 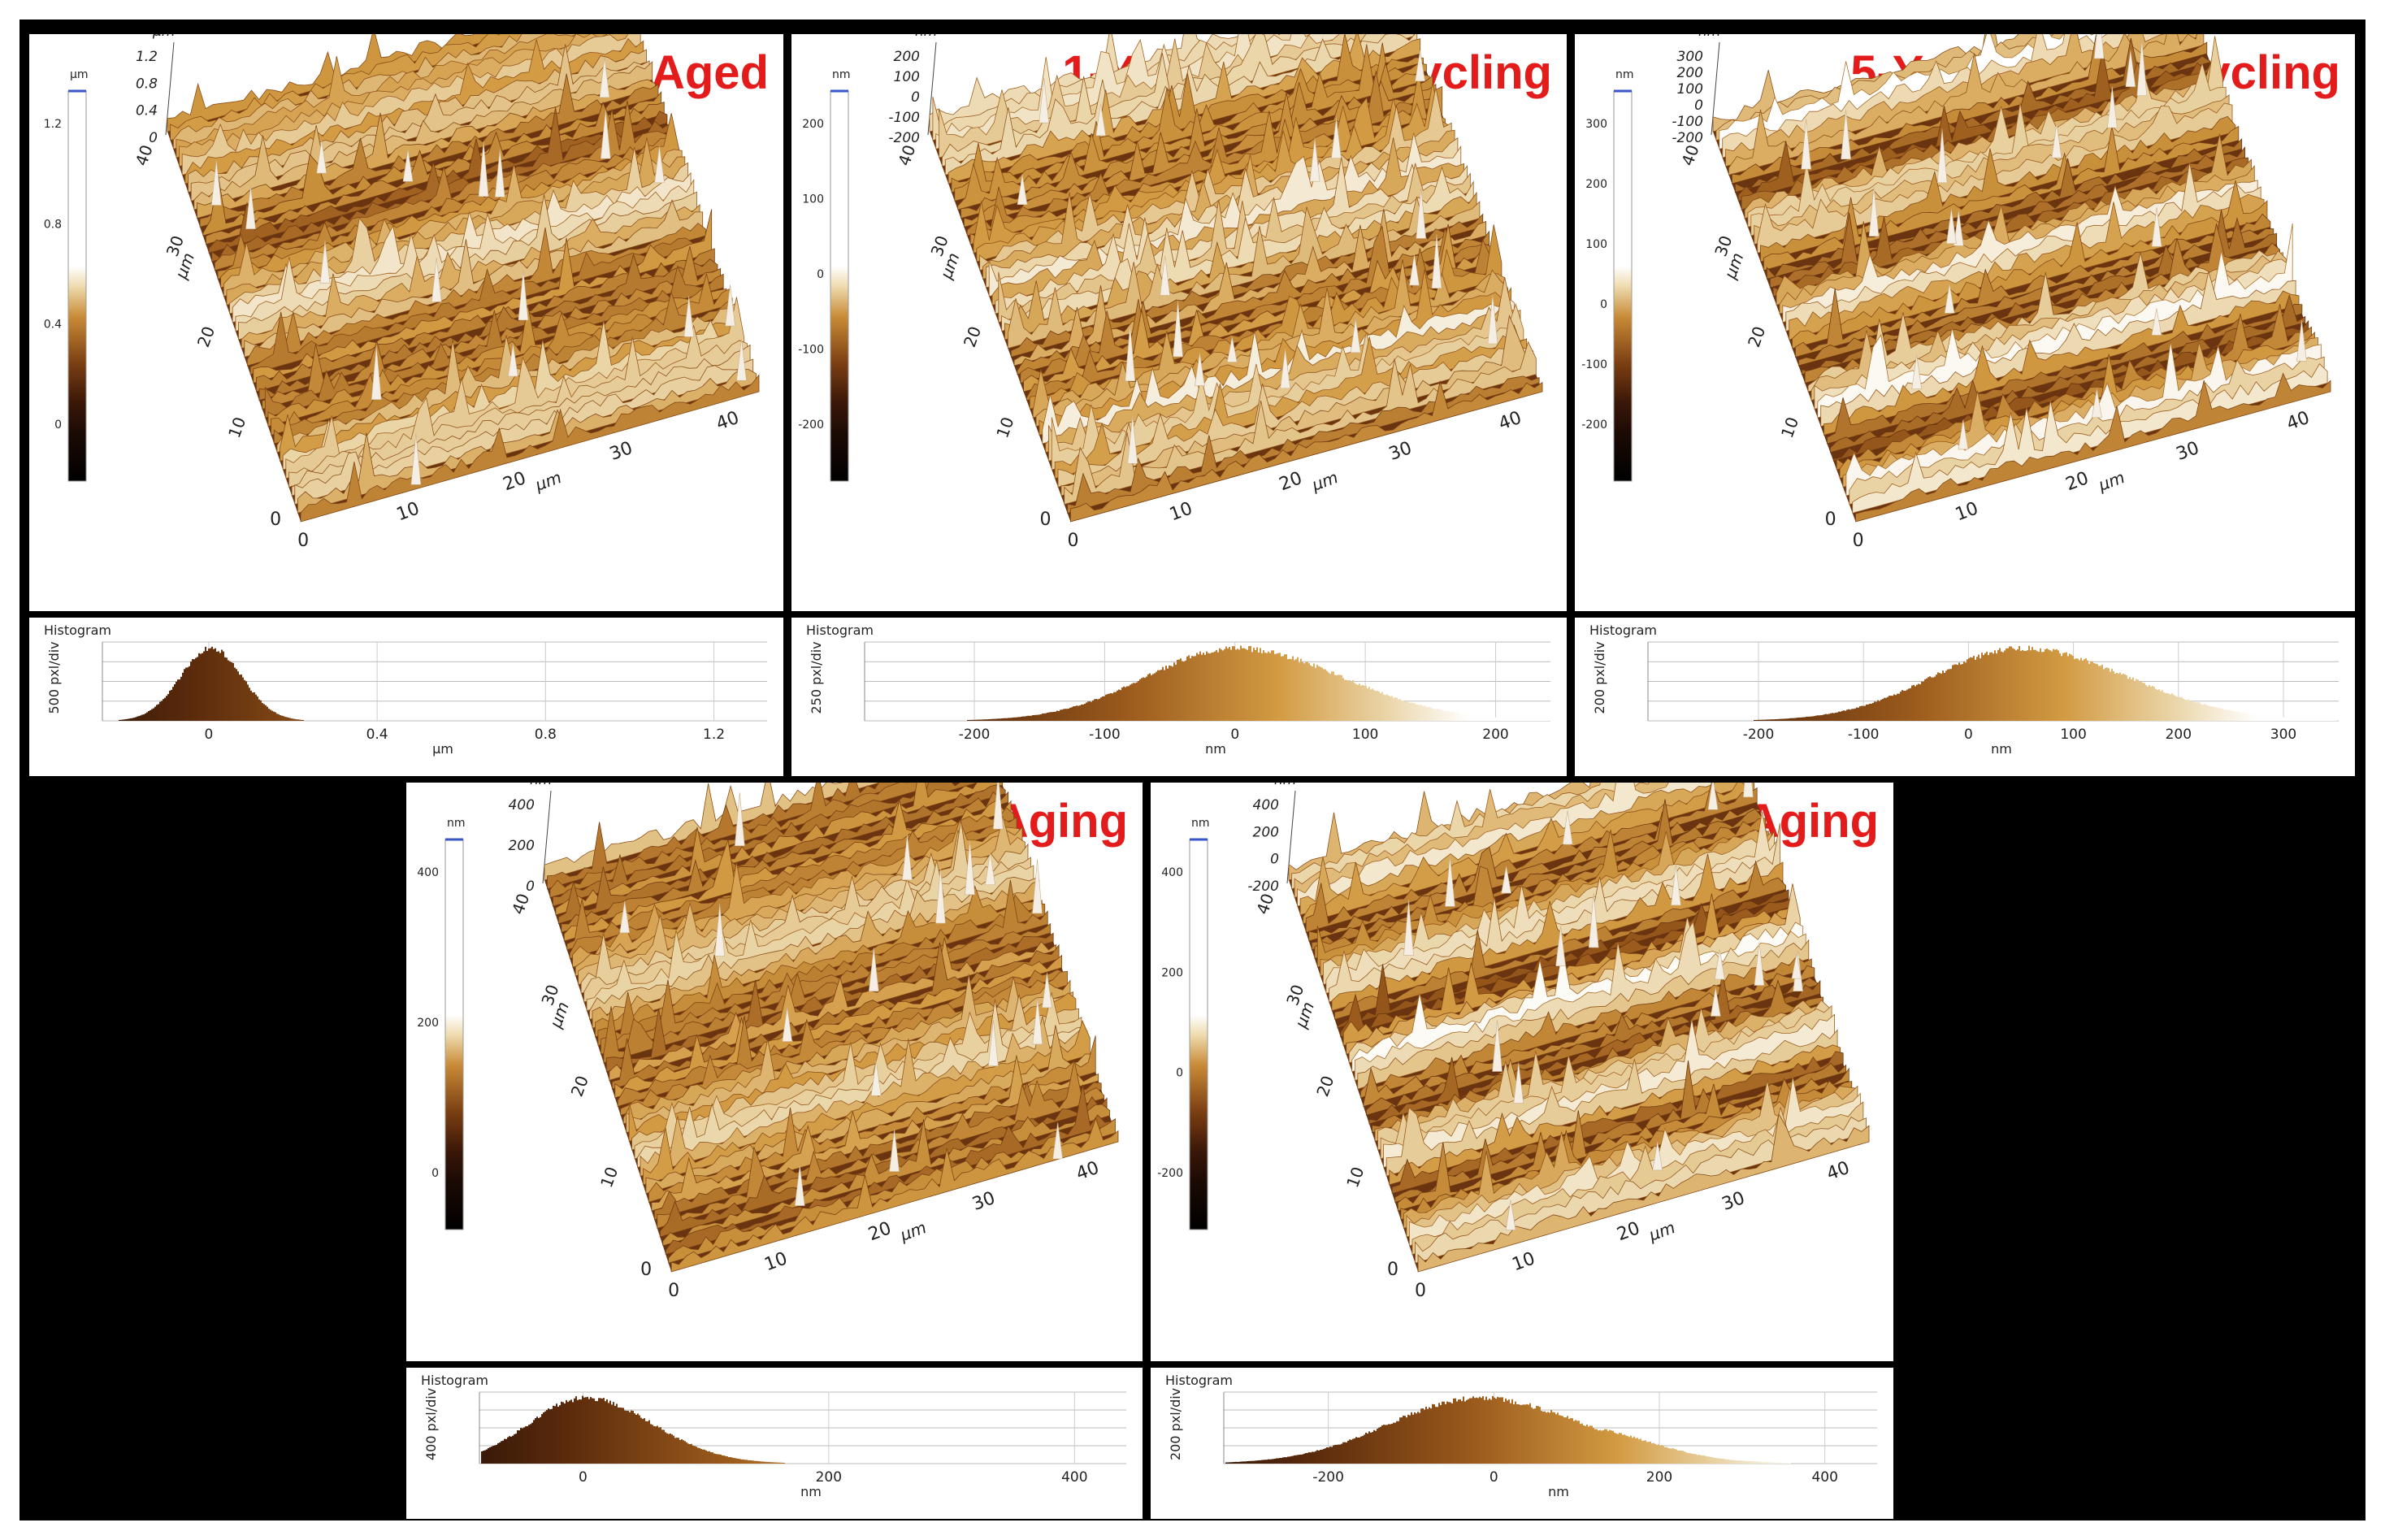 What do you see at coordinates (804, 907) in the screenshot?
I see `surface-ridge` at bounding box center [804, 907].